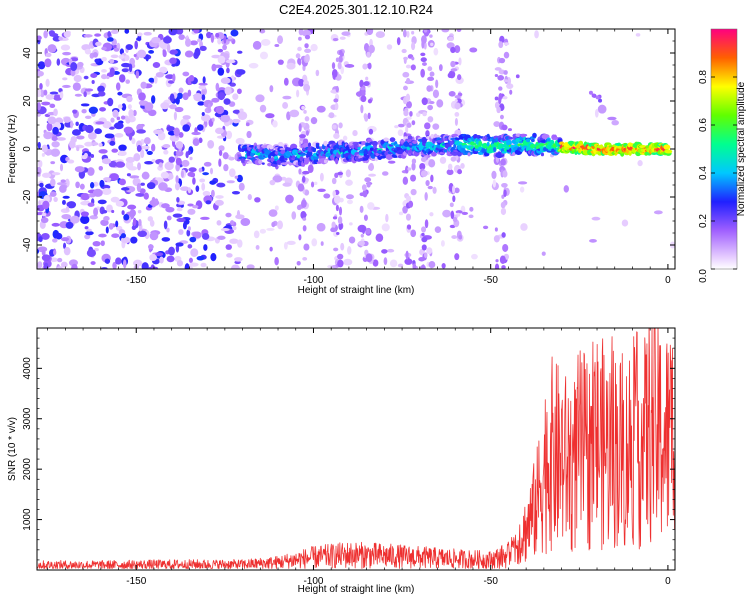 The width and height of the screenshot is (750, 600). Describe the element at coordinates (12, 149) in the screenshot. I see `spectrogram-ylabel: Frequency (Hz)` at that location.